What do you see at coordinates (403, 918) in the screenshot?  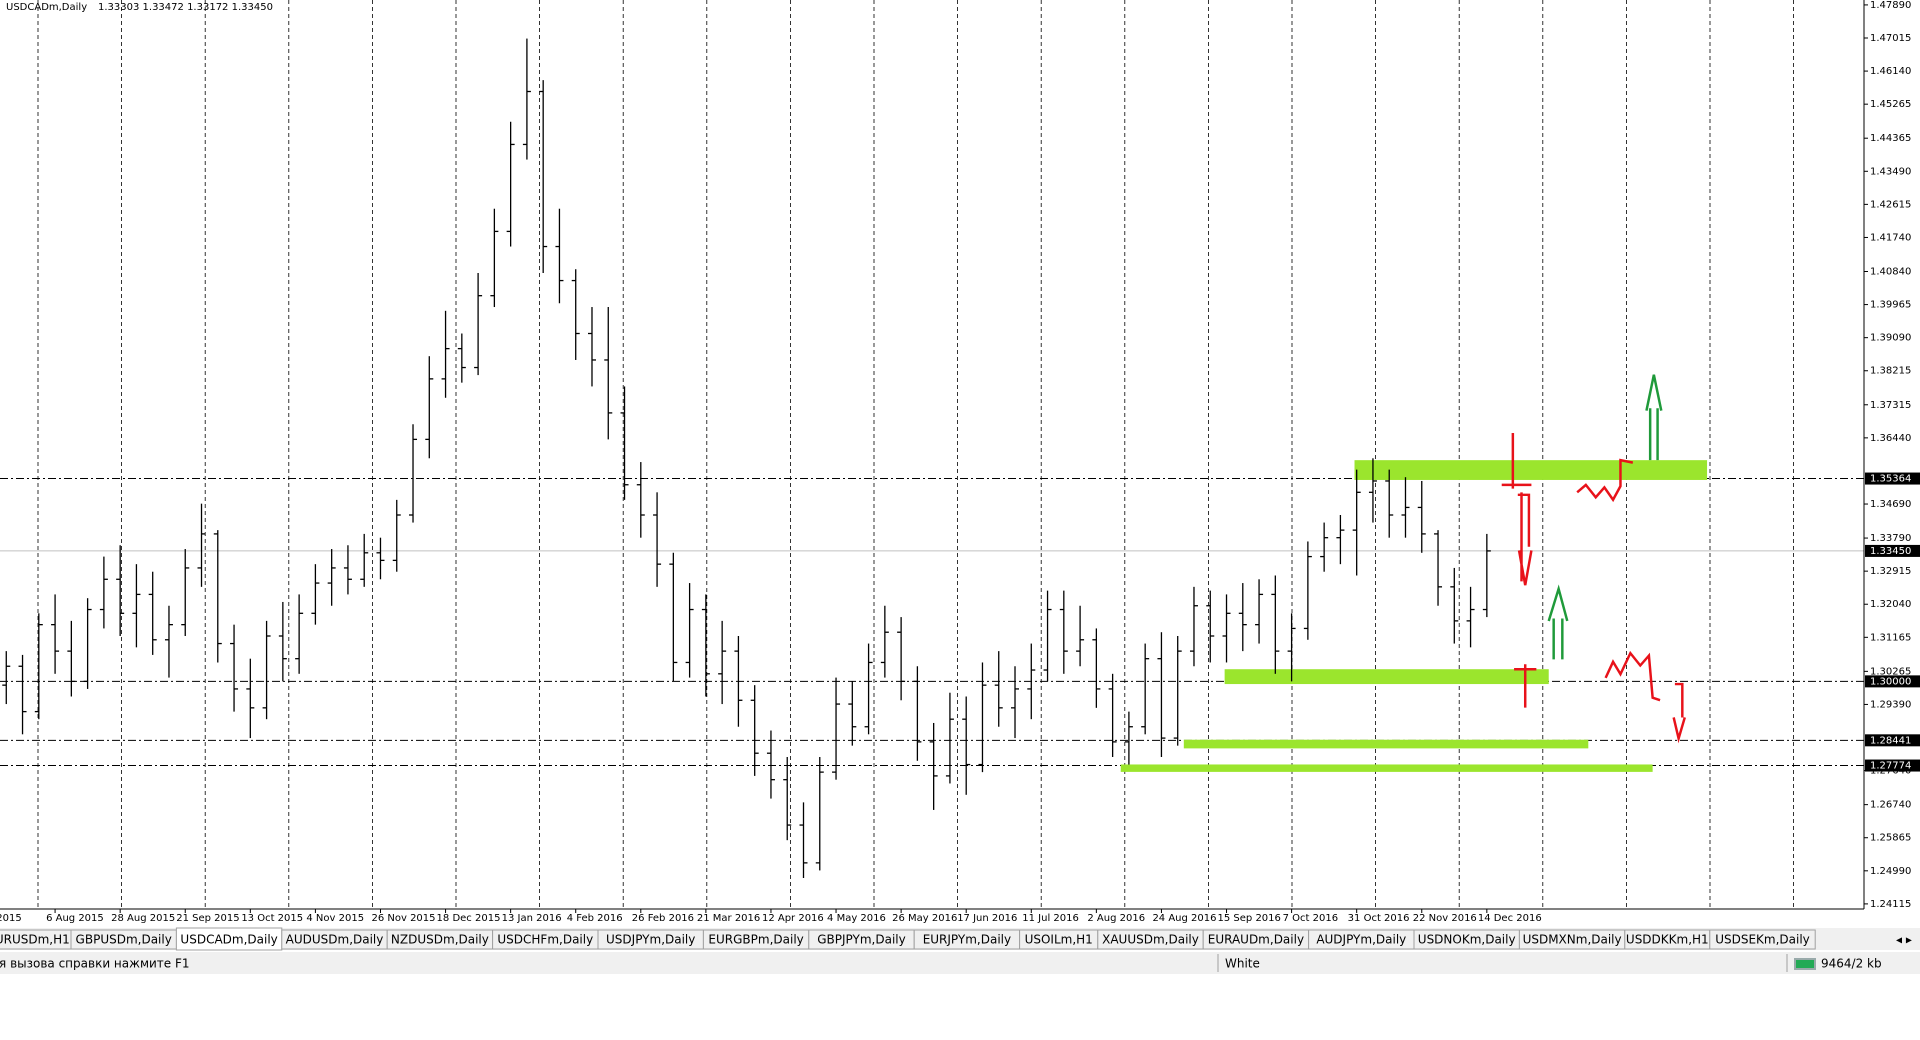 I see `x-tick-label: 26 Nov 2015` at bounding box center [403, 918].